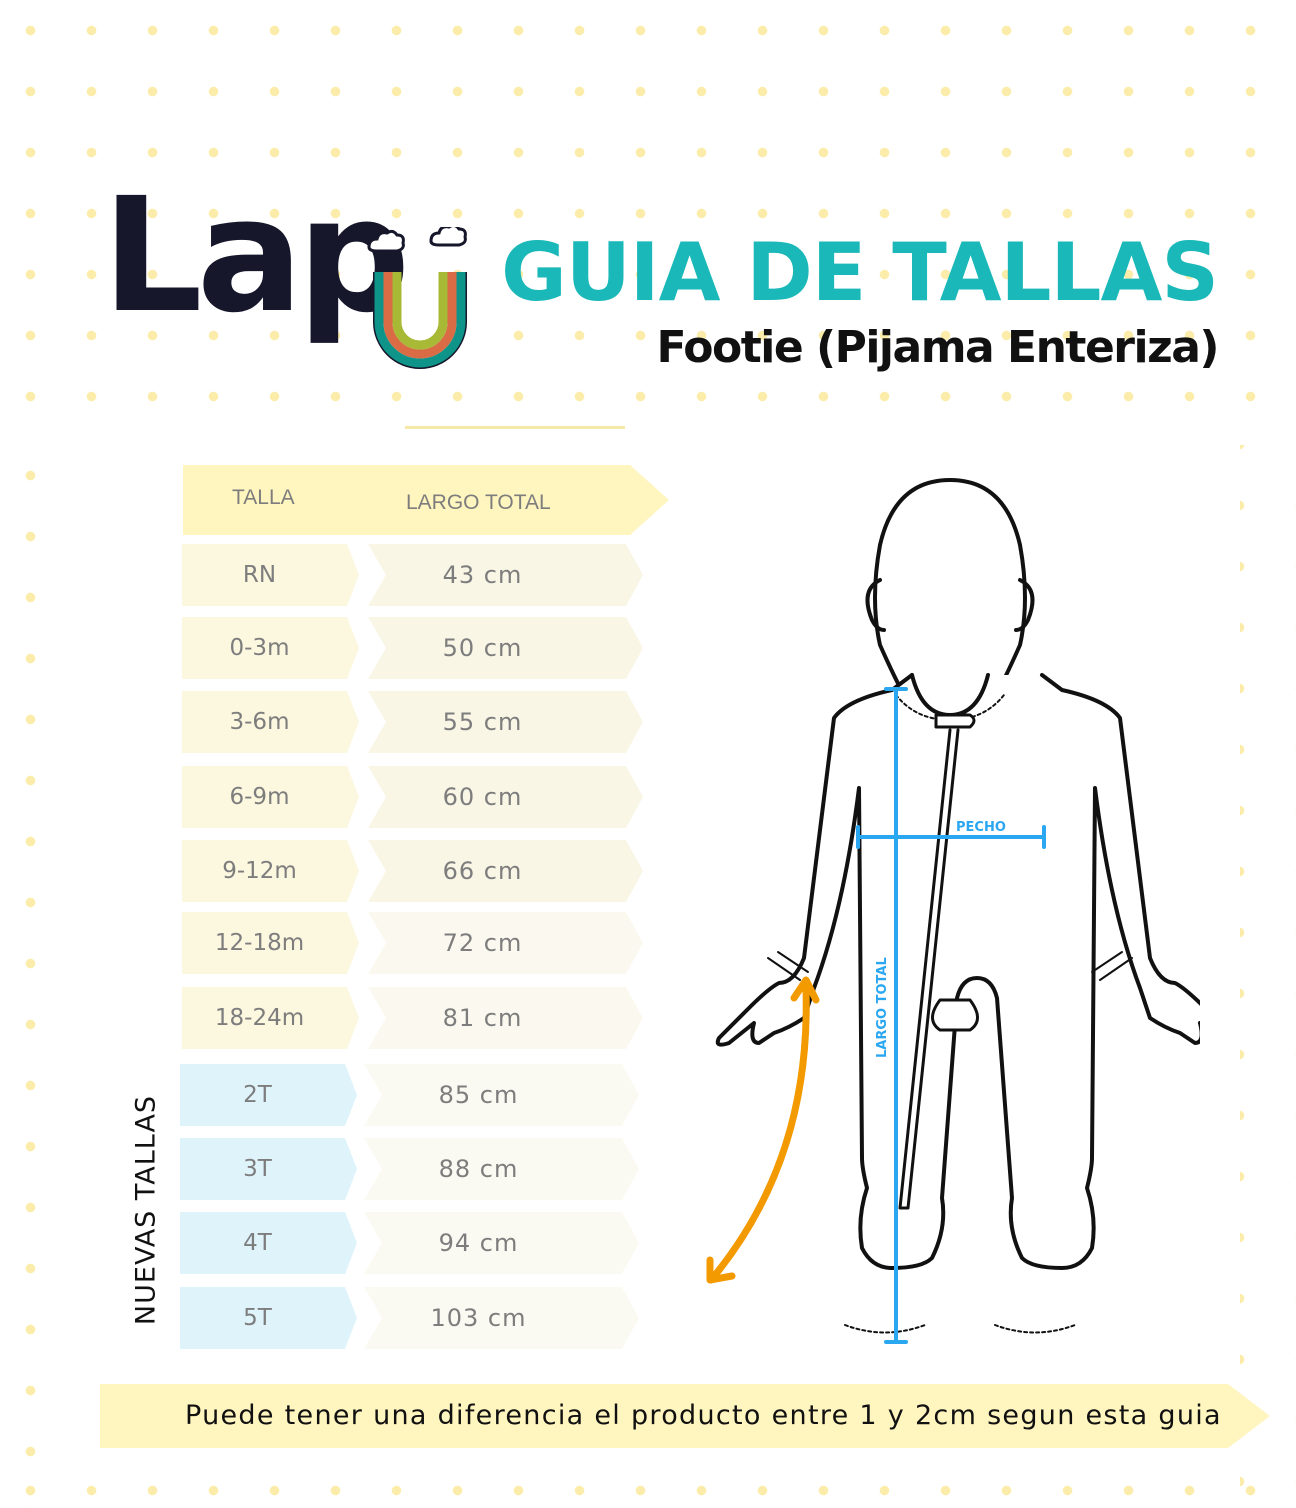  What do you see at coordinates (146, 1210) in the screenshot?
I see `new-sizes-label: NUEVAS TALLAS` at bounding box center [146, 1210].